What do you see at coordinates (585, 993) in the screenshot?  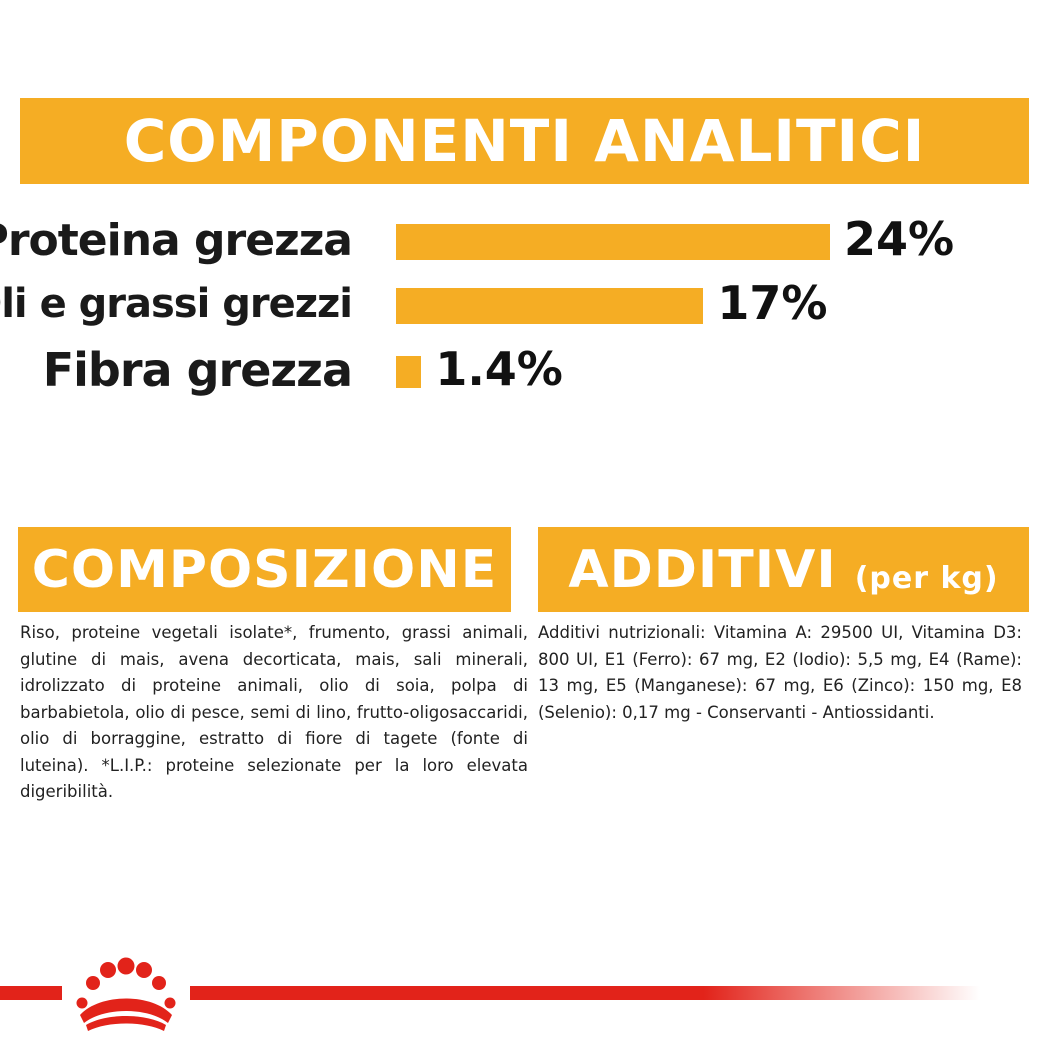 I see `footer-line-right` at bounding box center [585, 993].